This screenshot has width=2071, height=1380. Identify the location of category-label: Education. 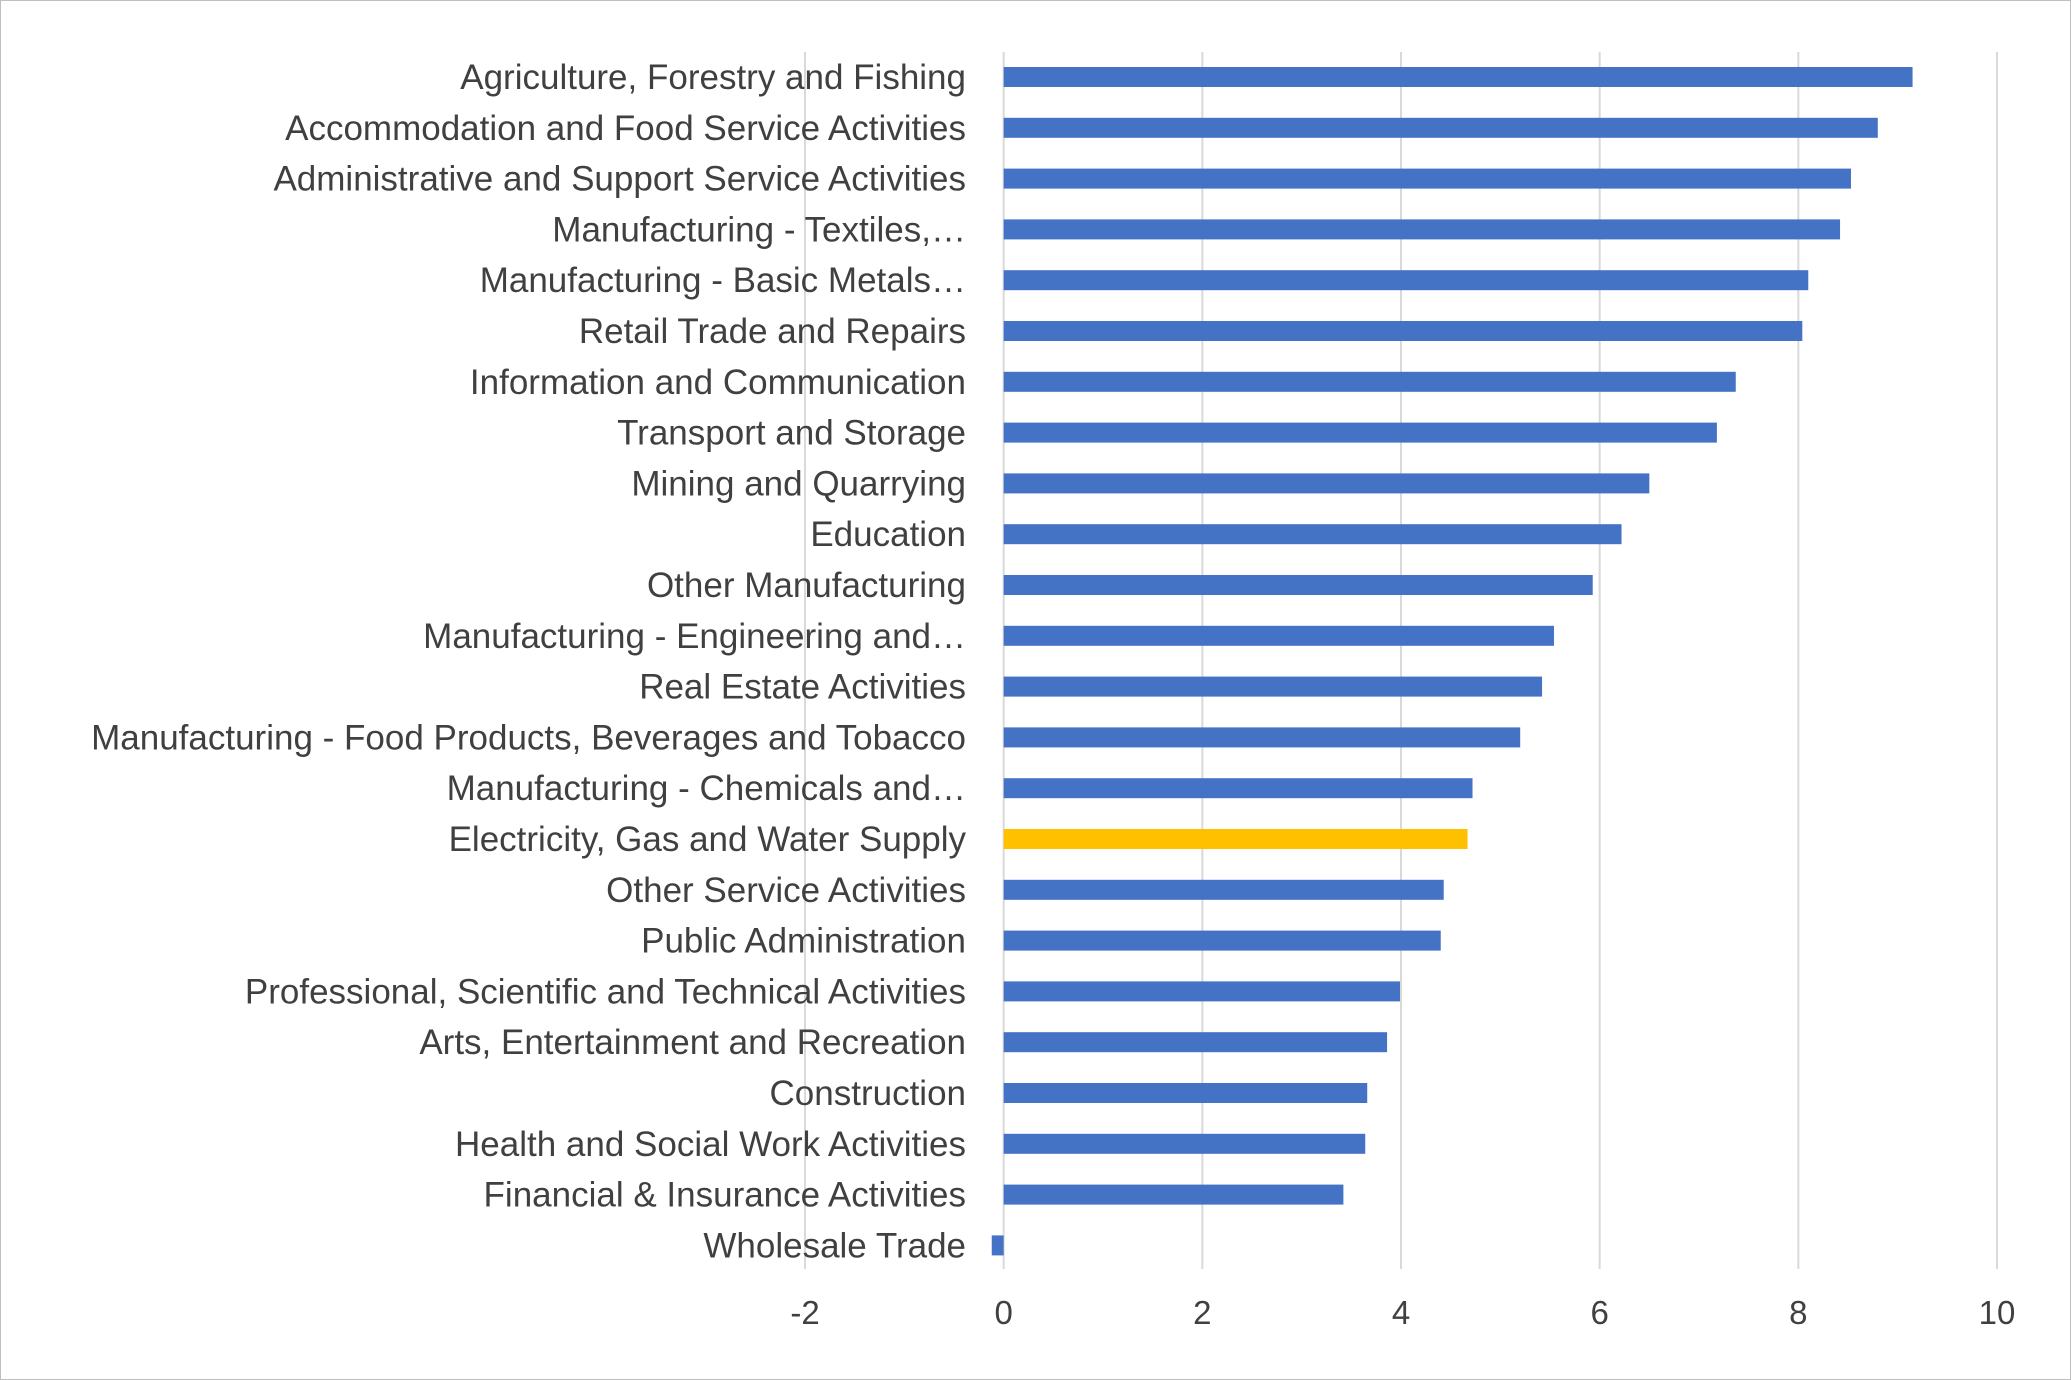
(888, 534).